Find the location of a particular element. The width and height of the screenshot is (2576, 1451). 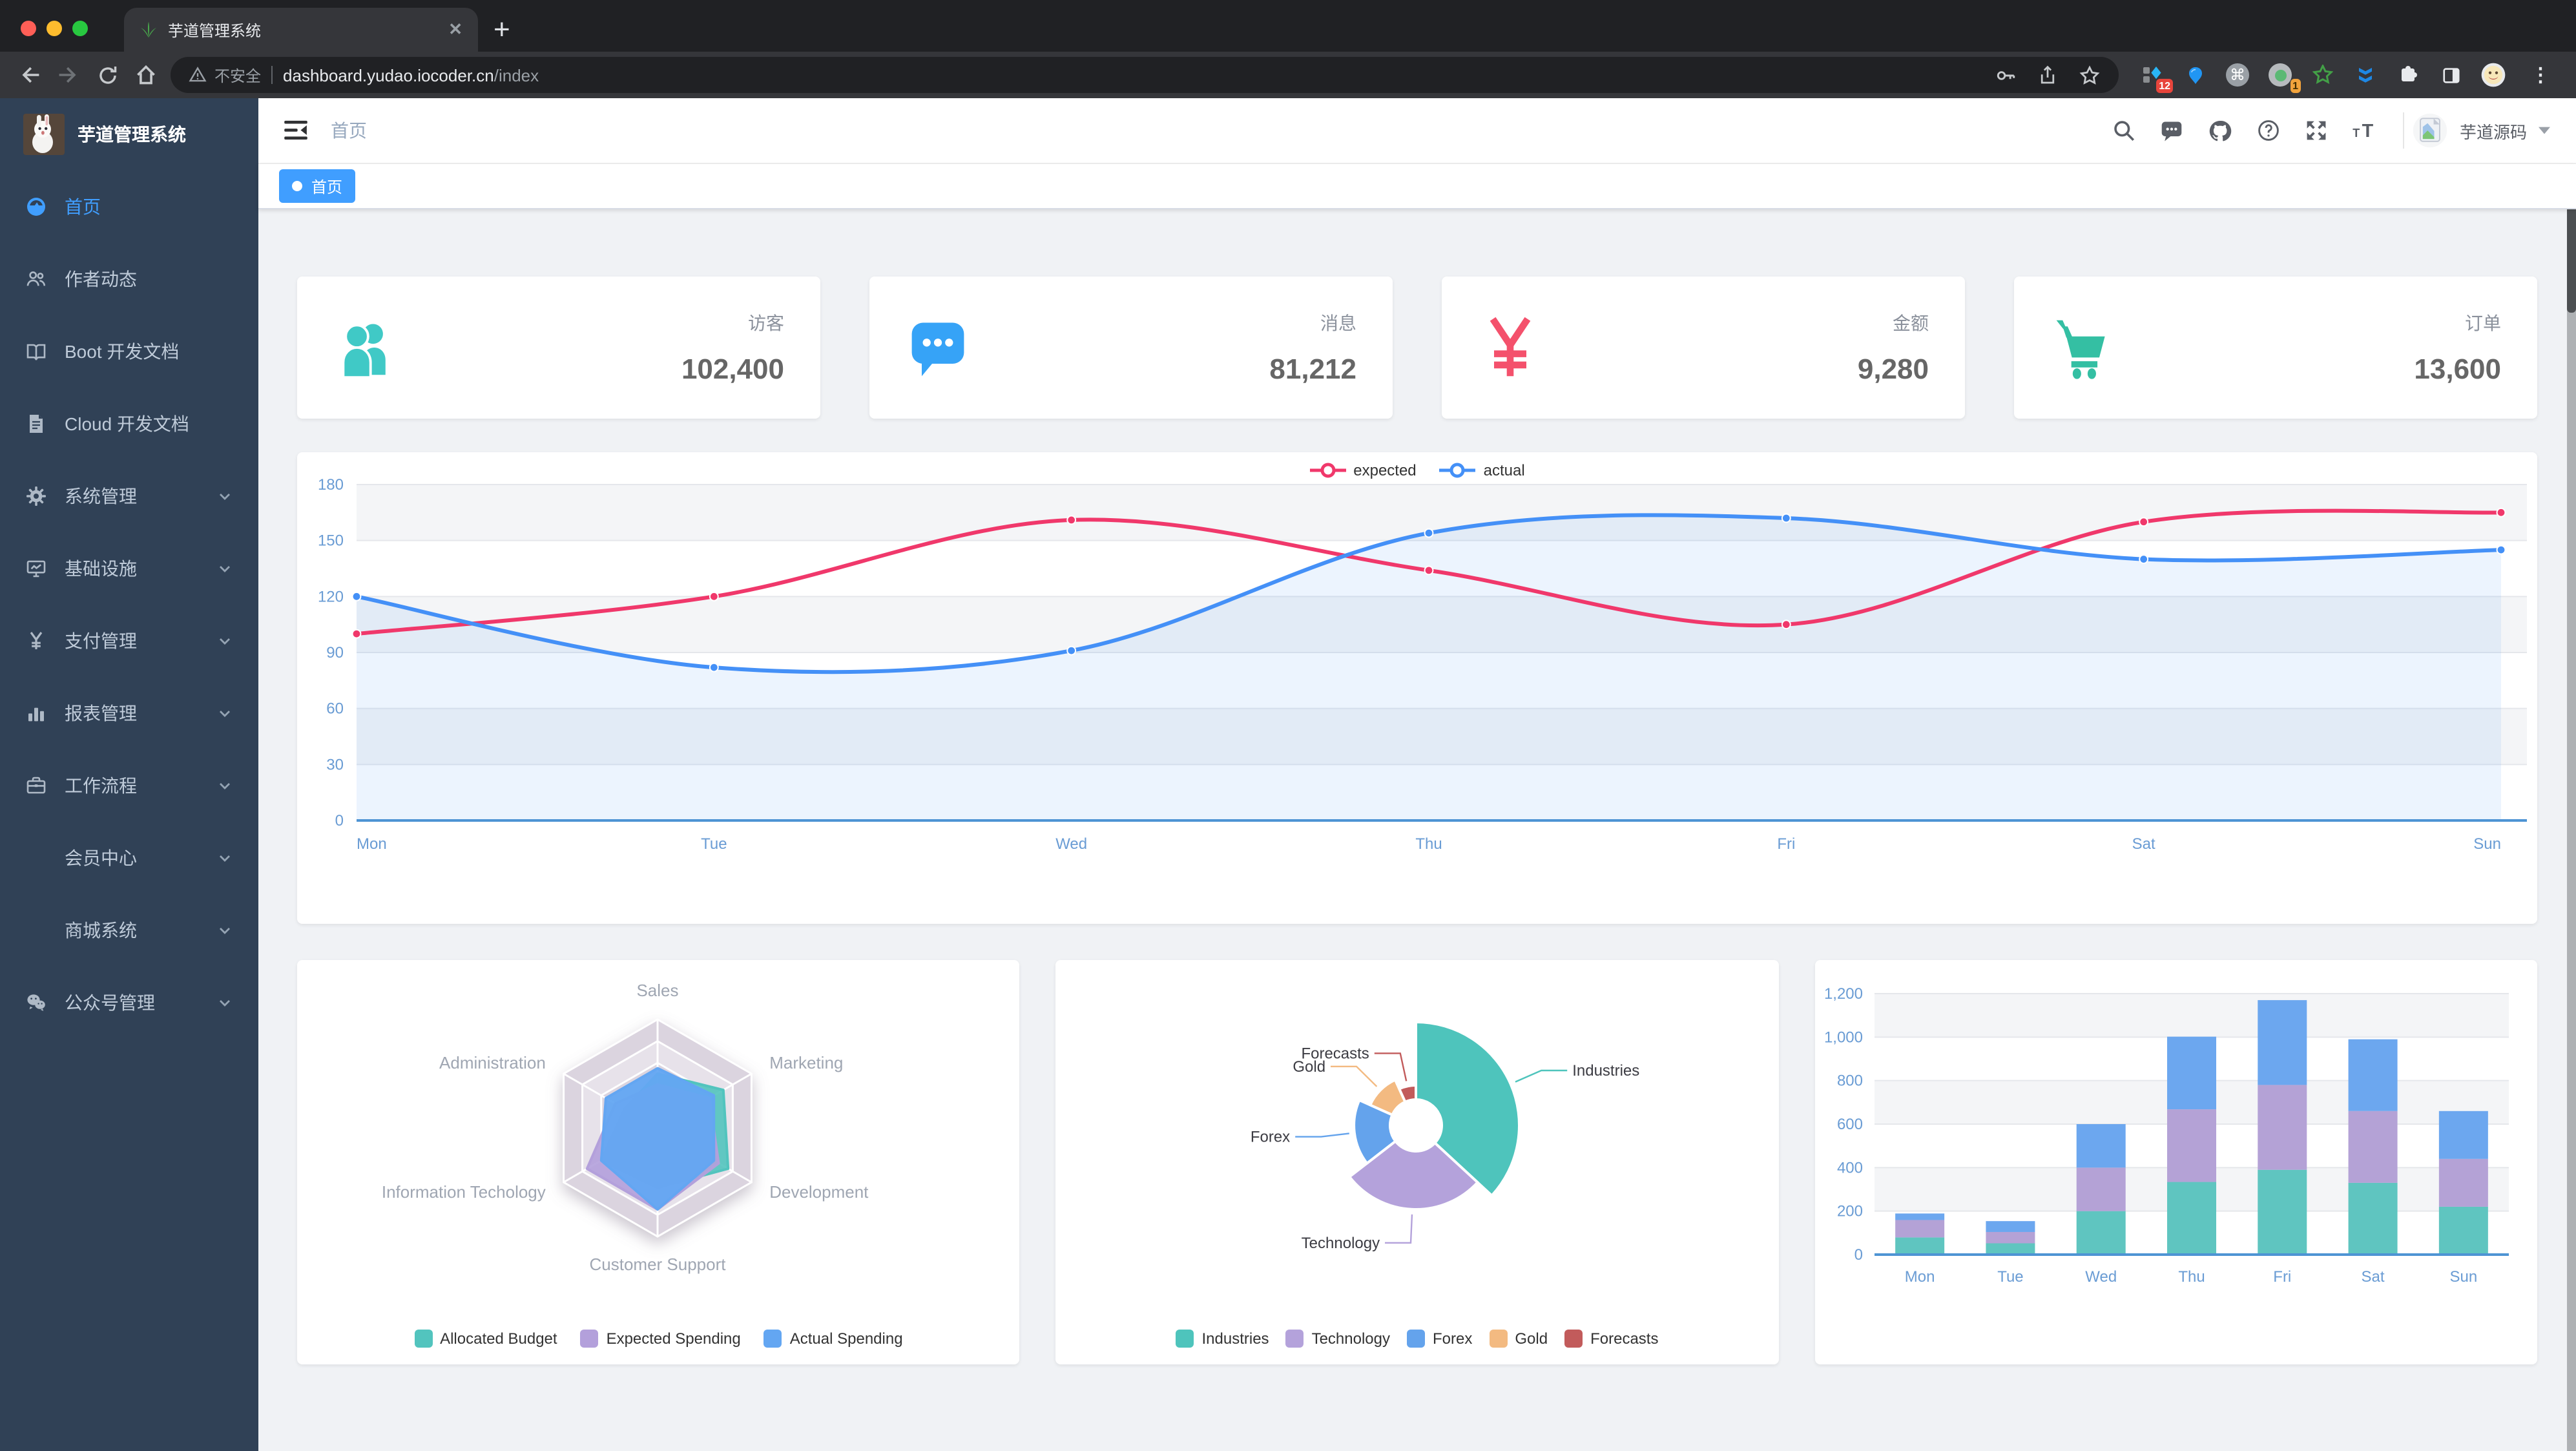

sidebar-item-member: 会员中心 is located at coordinates (129, 858).